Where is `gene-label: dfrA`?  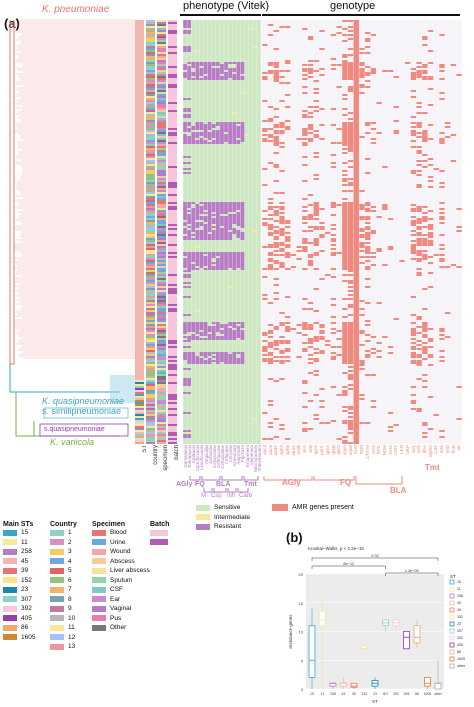 gene-label: dfrA is located at coordinates (424, 449).